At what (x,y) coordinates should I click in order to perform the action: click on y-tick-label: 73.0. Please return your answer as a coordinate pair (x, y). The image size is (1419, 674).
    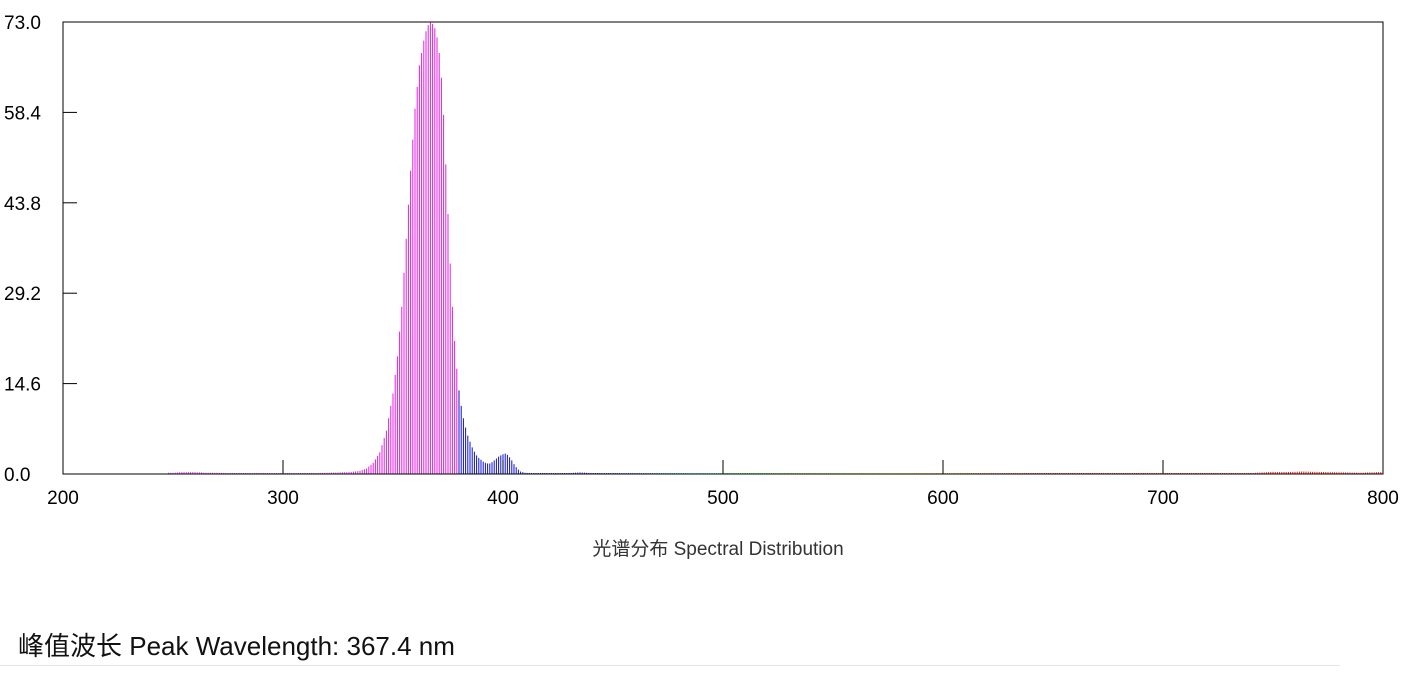
    Looking at the image, I should click on (22, 23).